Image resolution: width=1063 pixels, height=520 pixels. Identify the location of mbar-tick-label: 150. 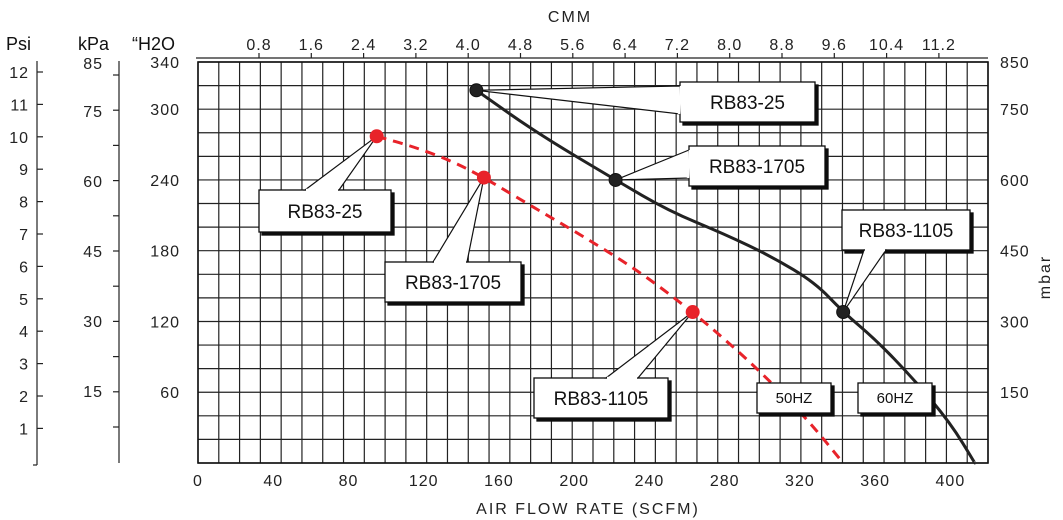
(1015, 393).